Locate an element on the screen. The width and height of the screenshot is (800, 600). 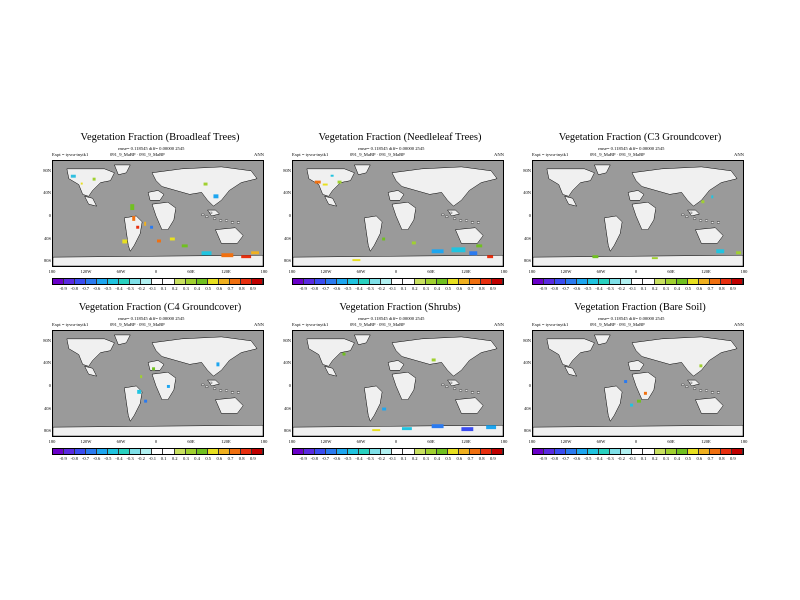
colorbar-tick-label: 0.3 is located at coordinates (666, 458).